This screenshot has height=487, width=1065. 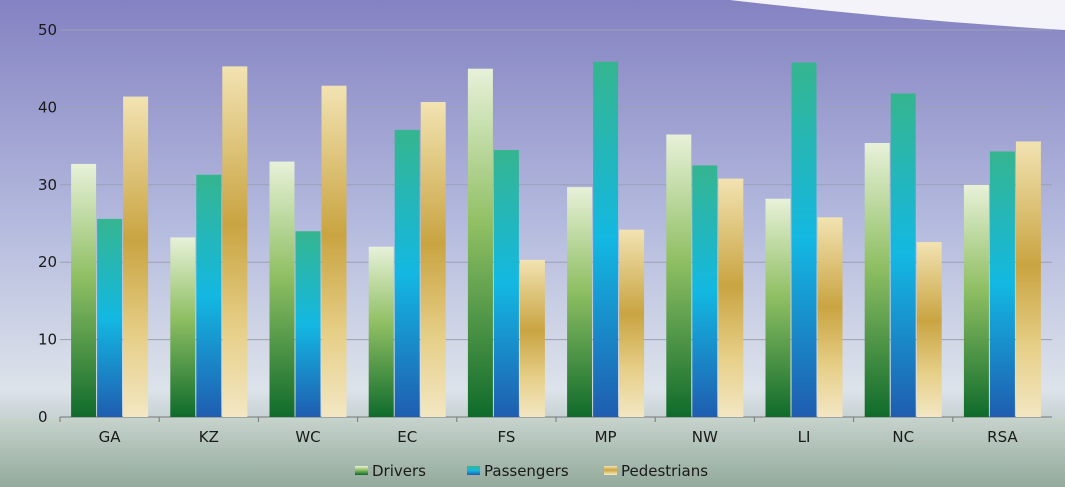 I want to click on bar-drivers-ga, so click(x=84, y=290).